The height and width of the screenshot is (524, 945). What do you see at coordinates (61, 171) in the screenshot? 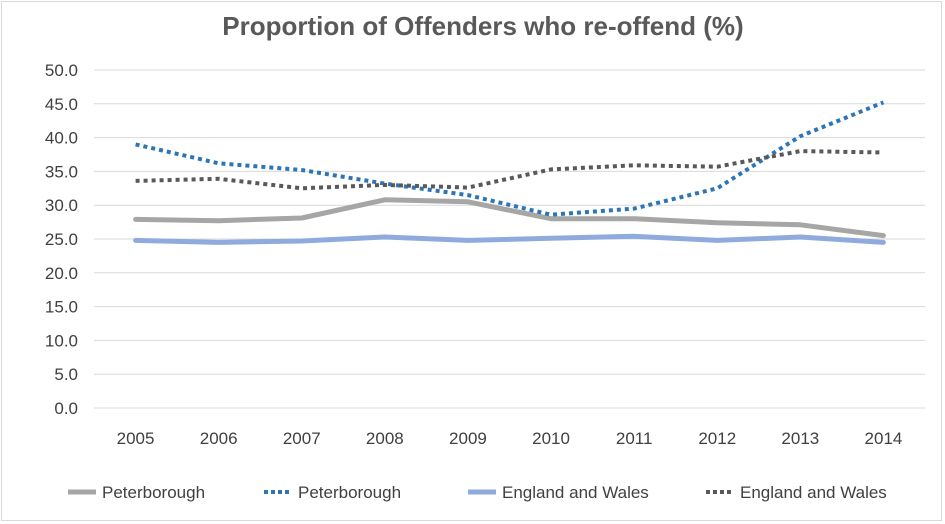
I see `y-tick-label: 35.0` at bounding box center [61, 171].